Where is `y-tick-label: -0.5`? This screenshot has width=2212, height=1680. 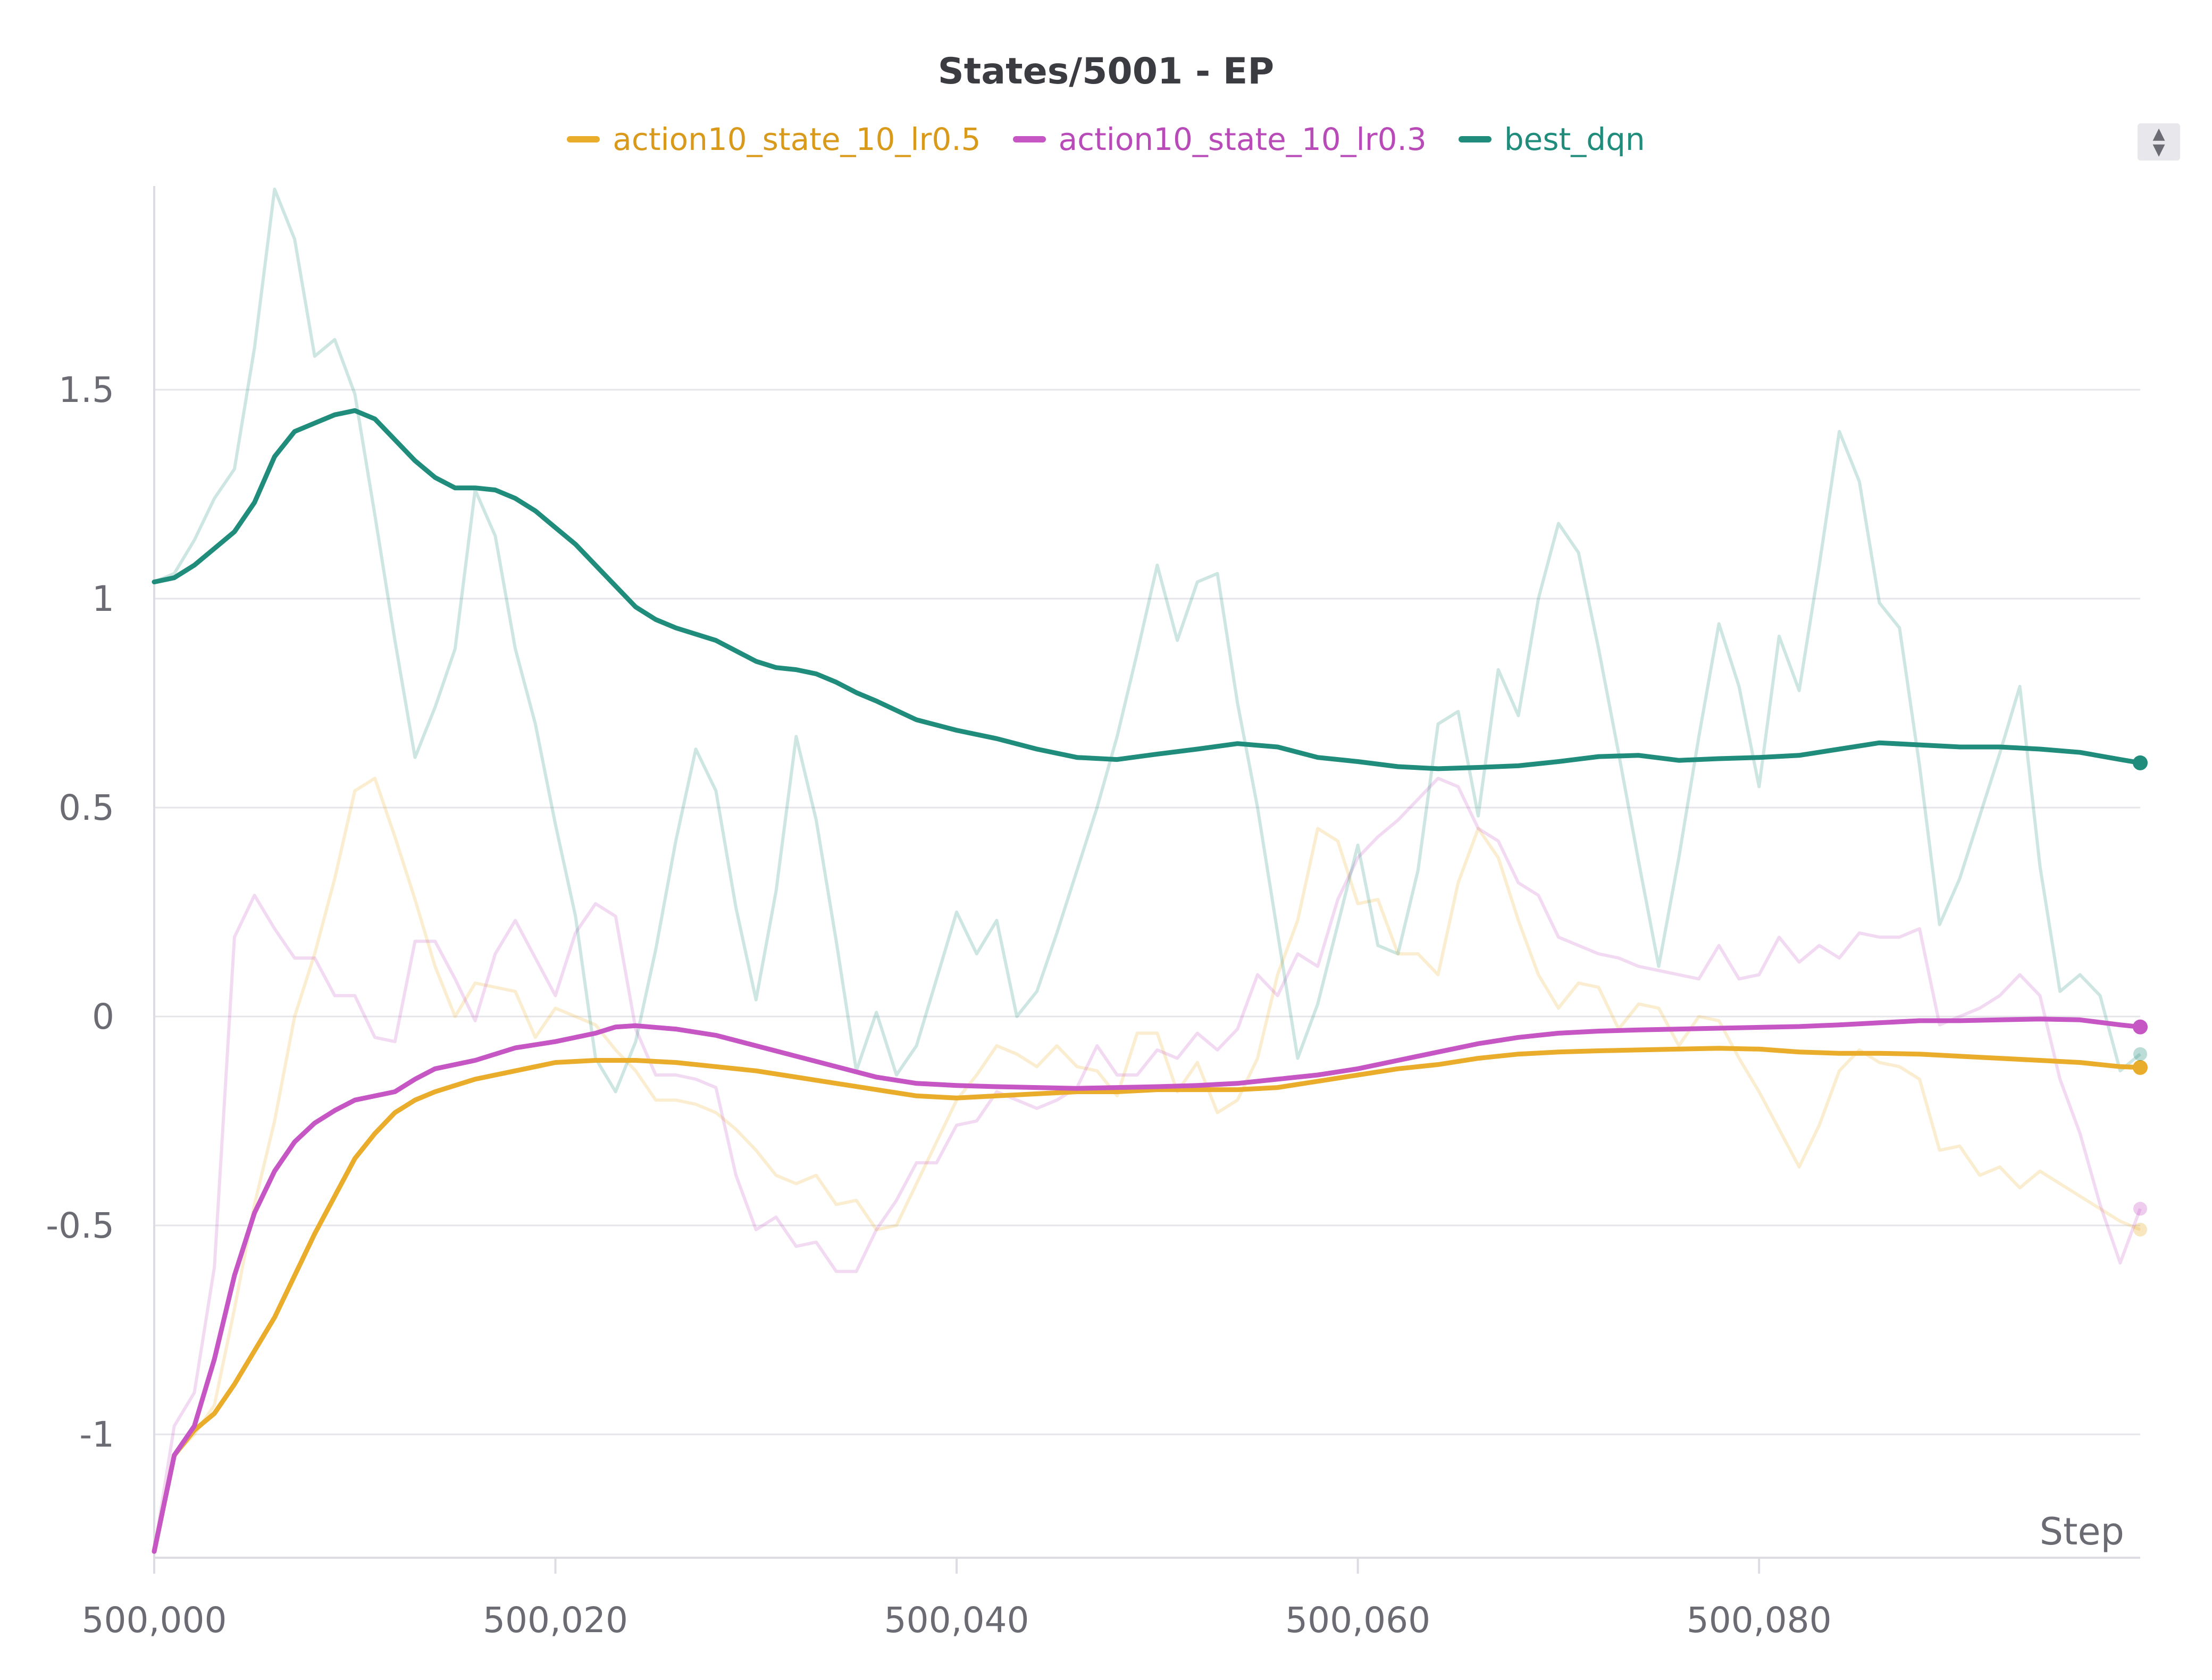
y-tick-label: -0.5 is located at coordinates (80, 1225).